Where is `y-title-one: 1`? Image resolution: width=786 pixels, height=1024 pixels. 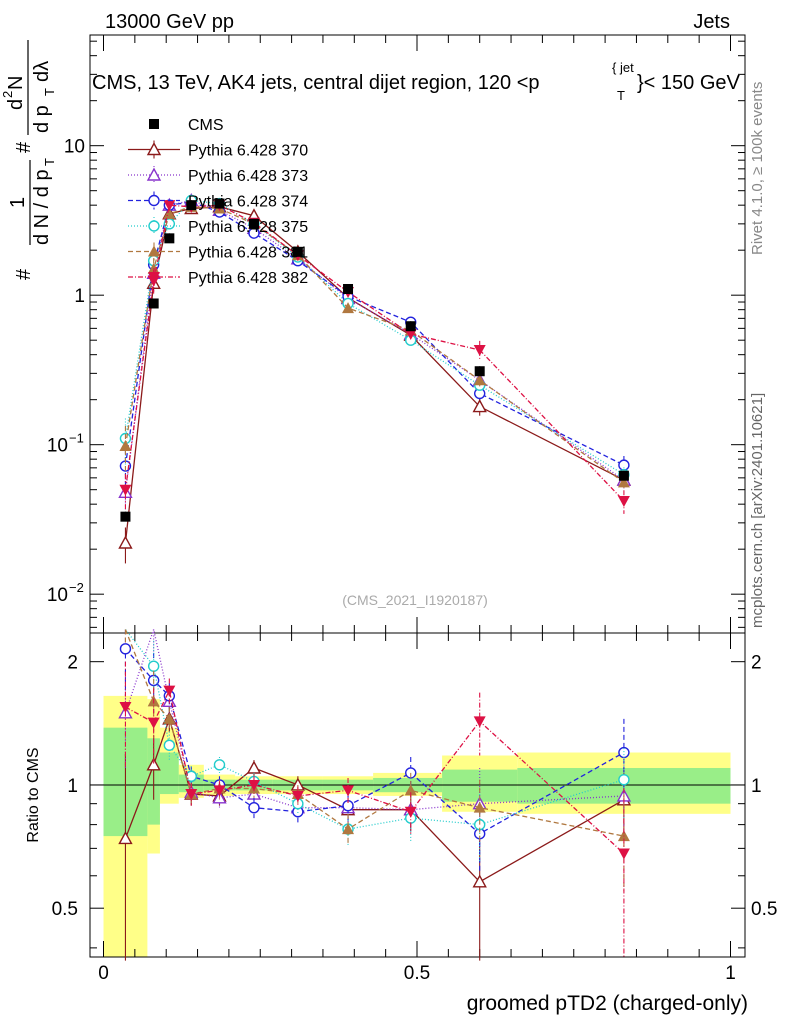
y-title-one: 1 is located at coordinates (18, 202).